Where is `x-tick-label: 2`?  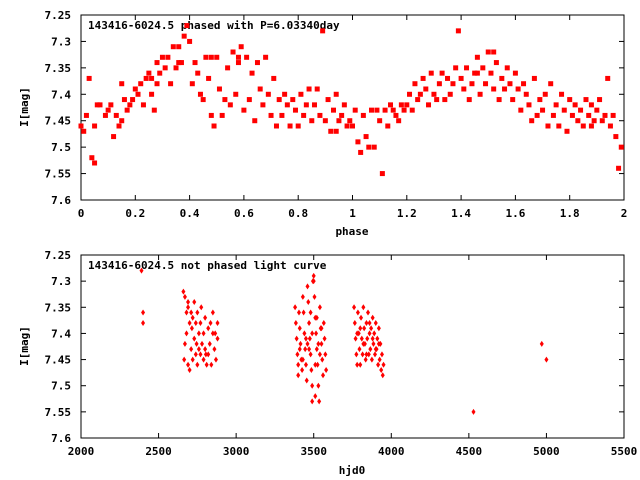
x-tick-label: 2 is located at coordinates (624, 213).